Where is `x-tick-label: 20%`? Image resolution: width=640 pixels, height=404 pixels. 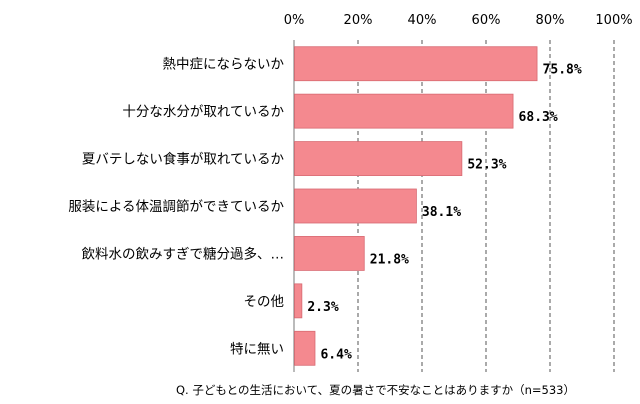
x-tick-label: 20% is located at coordinates (358, 20).